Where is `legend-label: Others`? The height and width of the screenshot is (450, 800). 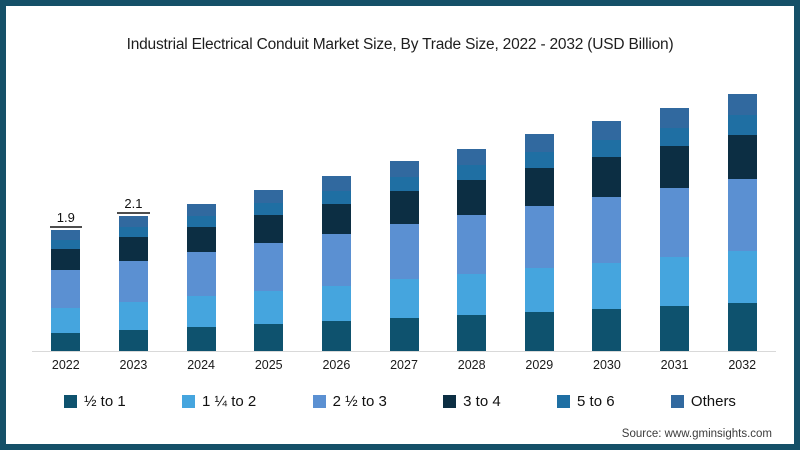 legend-label: Others is located at coordinates (713, 401).